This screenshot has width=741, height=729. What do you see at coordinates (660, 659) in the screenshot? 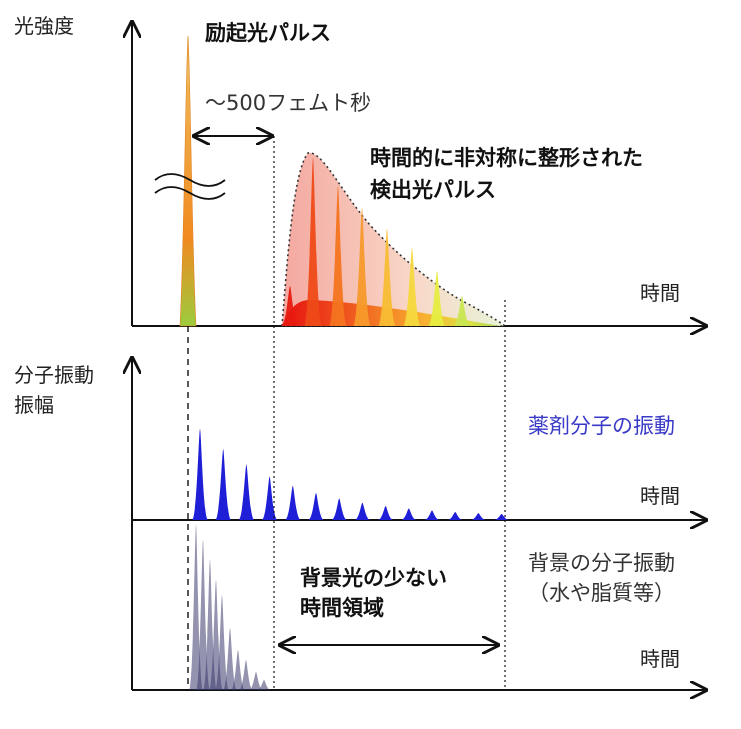
I see `bottom-x-axis-label: 時間` at bounding box center [660, 659].